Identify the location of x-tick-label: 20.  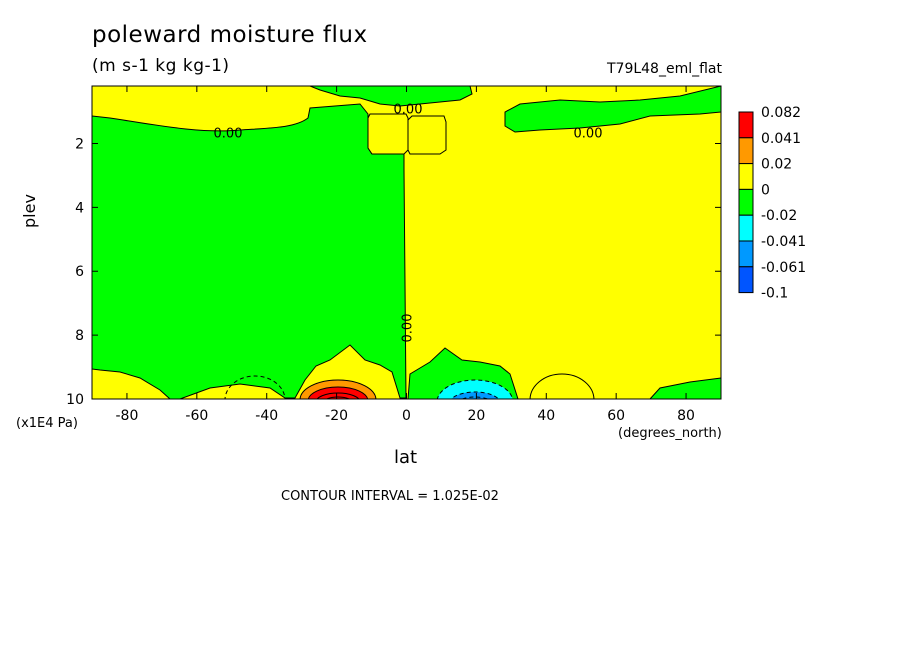
(476, 416).